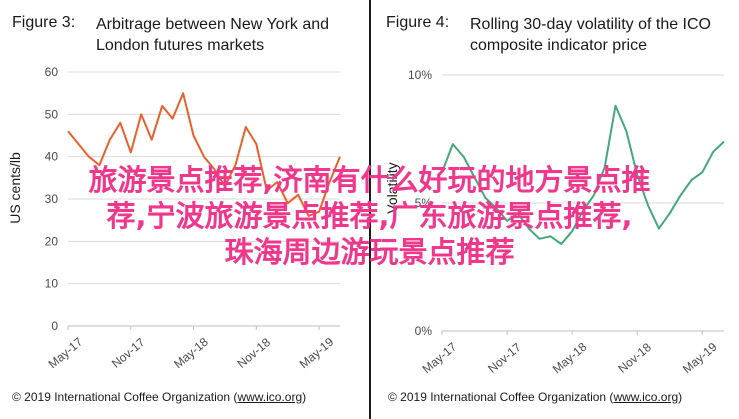  Describe the element at coordinates (52, 72) in the screenshot. I see `figure-3-y-tick-label: 60` at that location.